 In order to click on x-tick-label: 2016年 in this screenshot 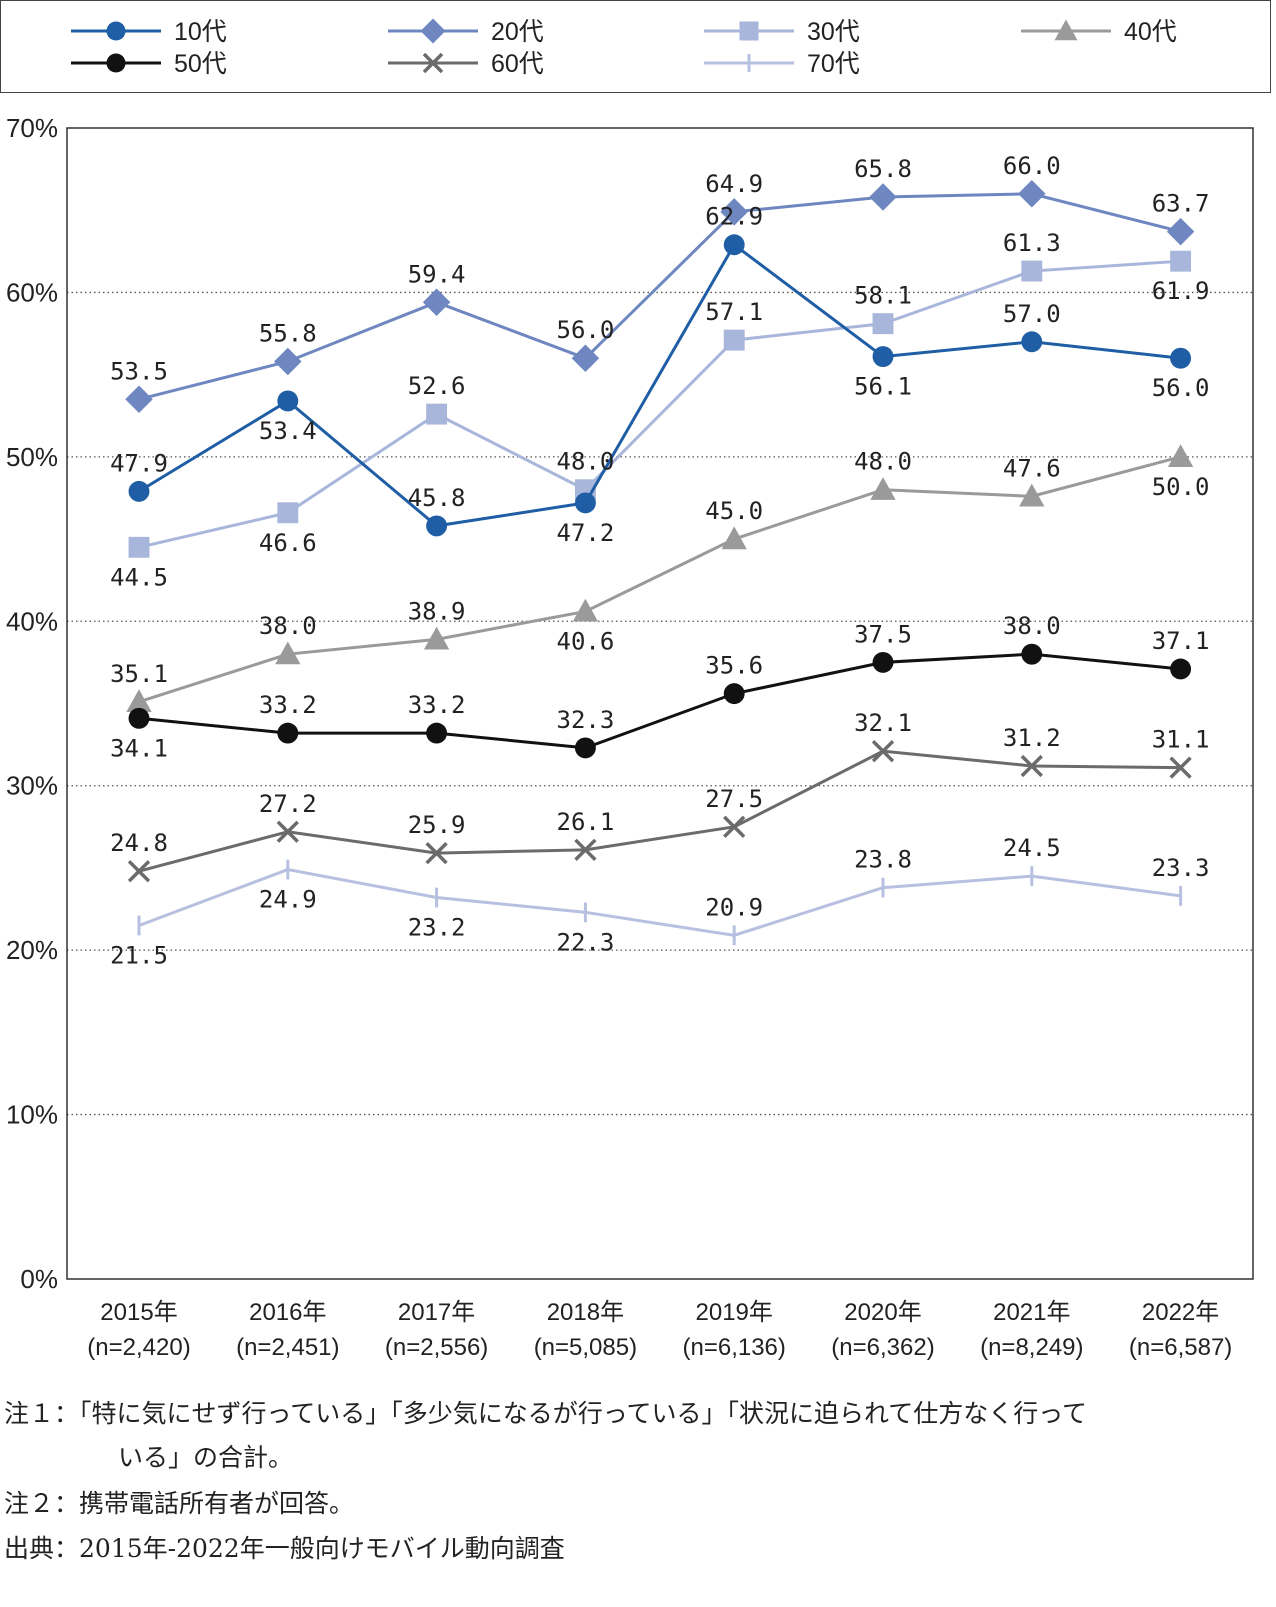, I will do `click(287, 1312)`.